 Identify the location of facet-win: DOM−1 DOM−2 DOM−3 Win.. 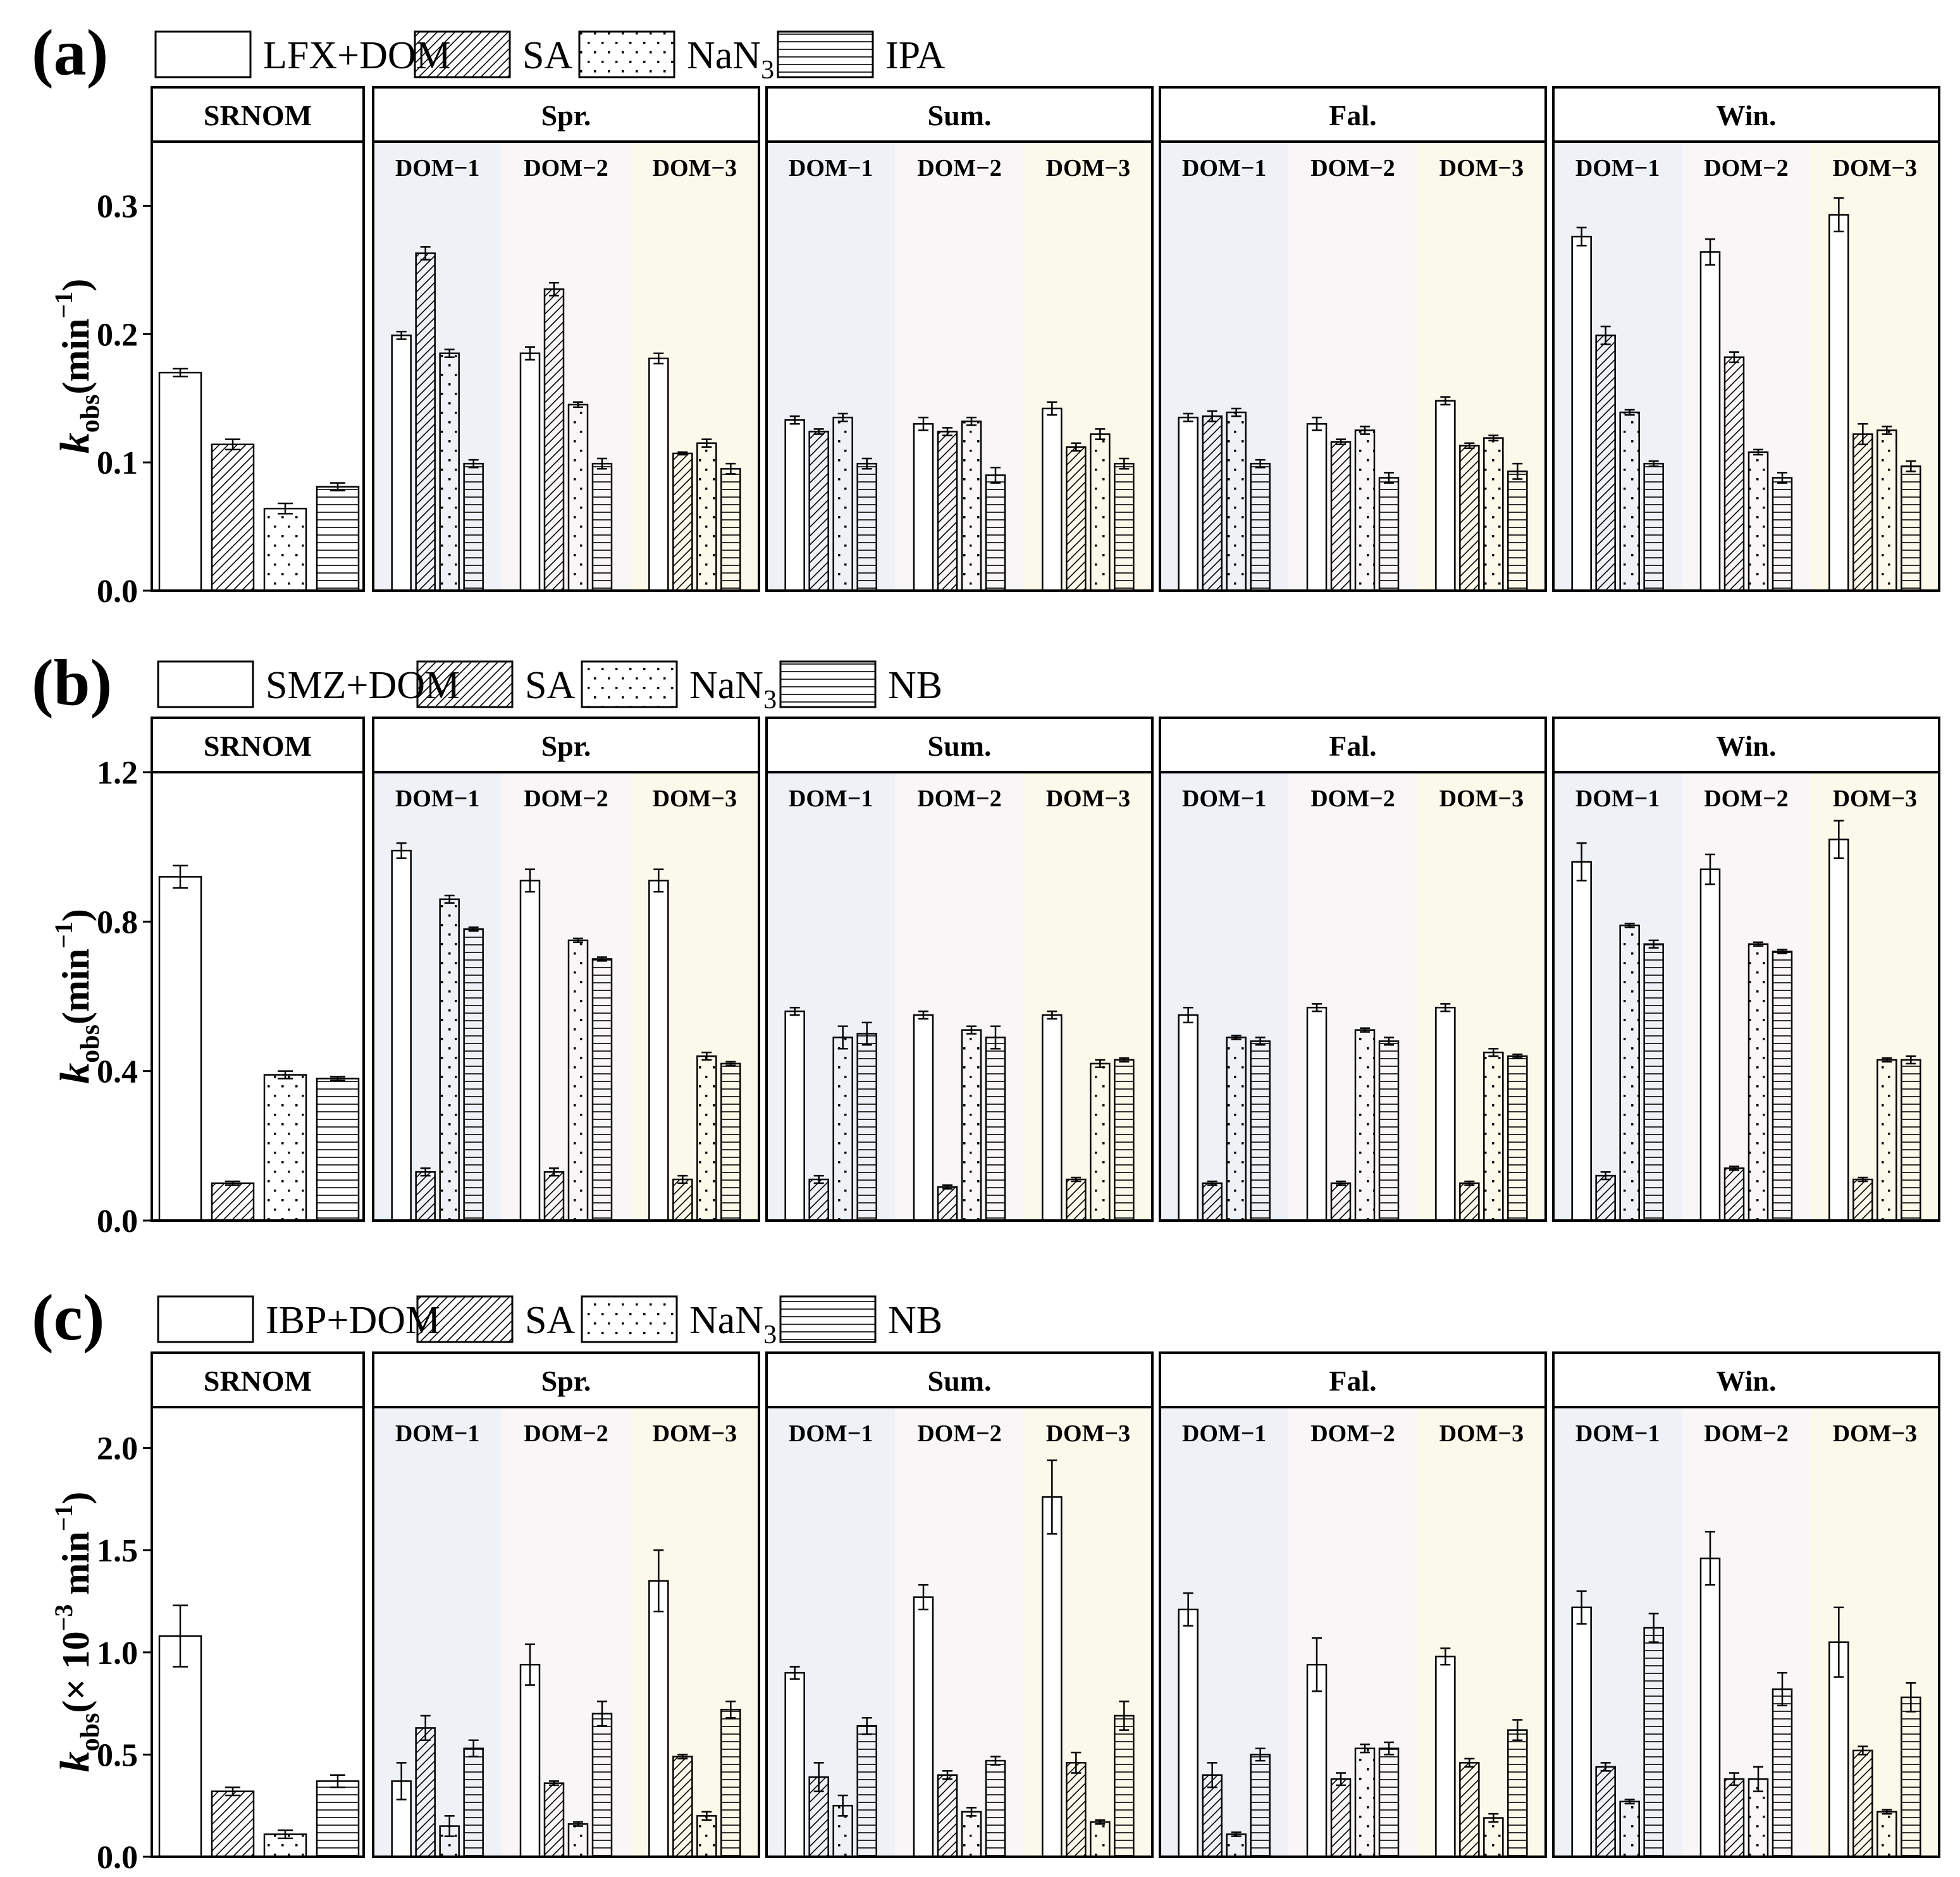
(1746, 1604).